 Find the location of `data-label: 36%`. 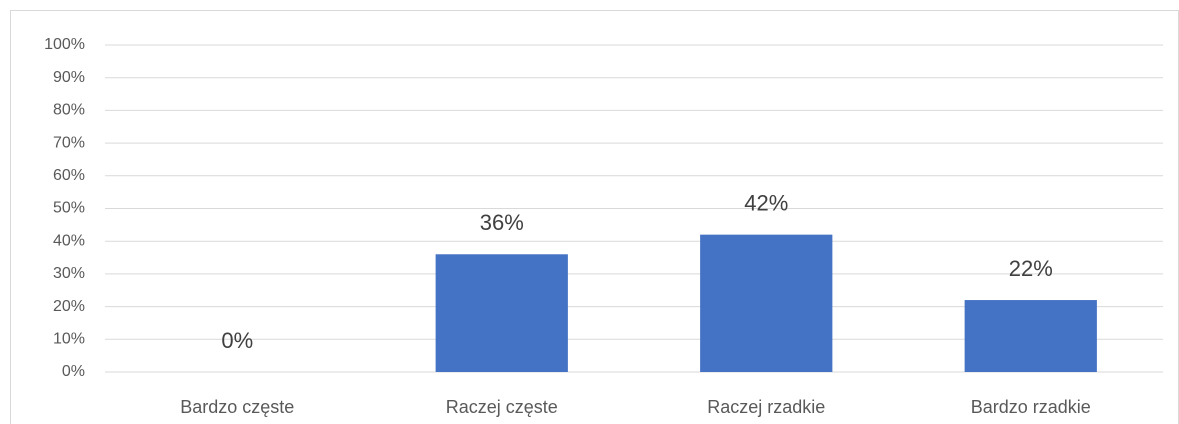

data-label: 36% is located at coordinates (502, 222).